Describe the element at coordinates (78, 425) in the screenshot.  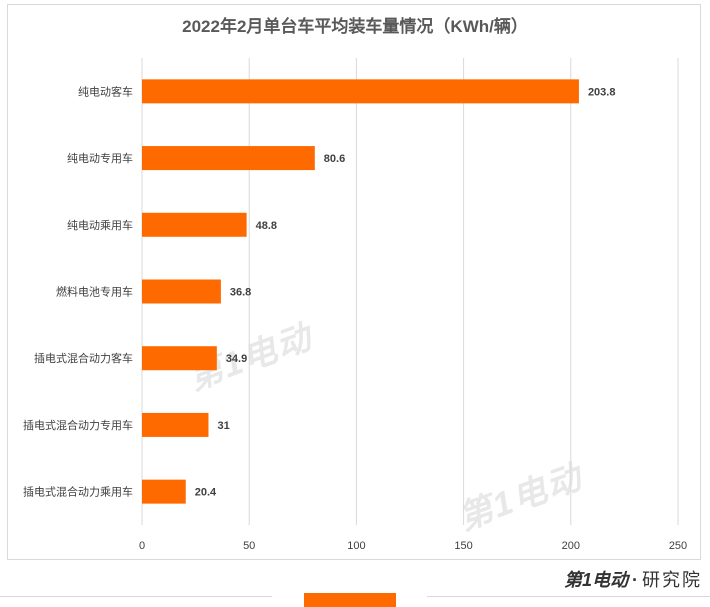
I see `category-label: 插电式混合动力专用车` at that location.